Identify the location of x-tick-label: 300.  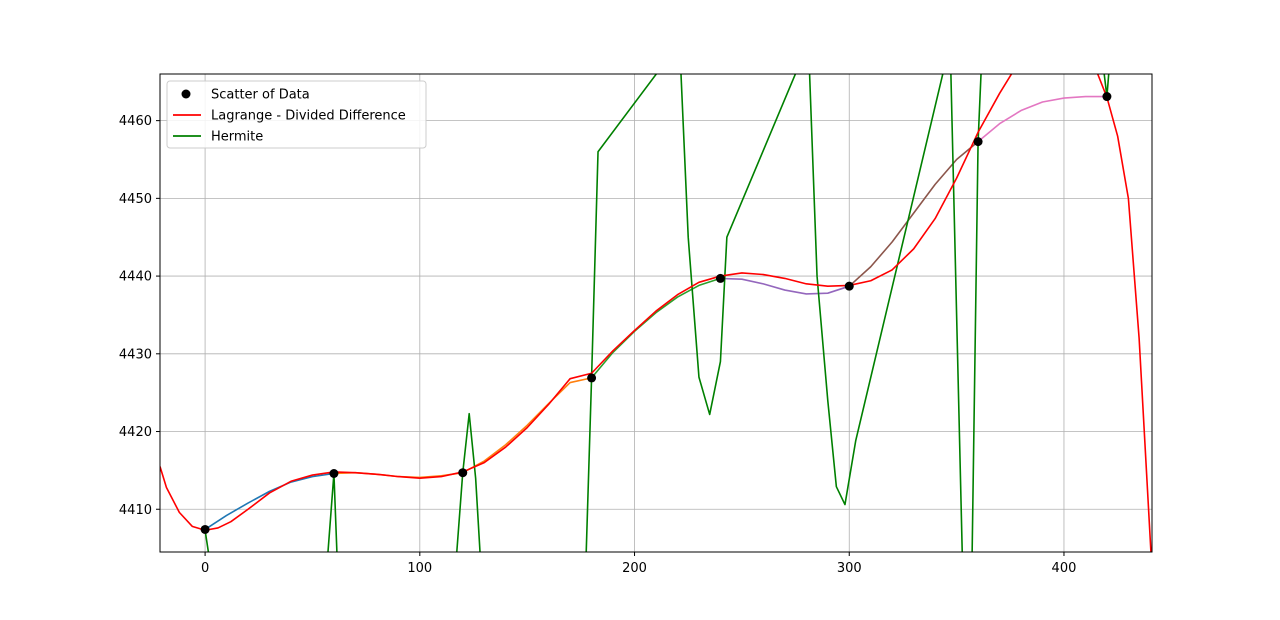
(849, 568).